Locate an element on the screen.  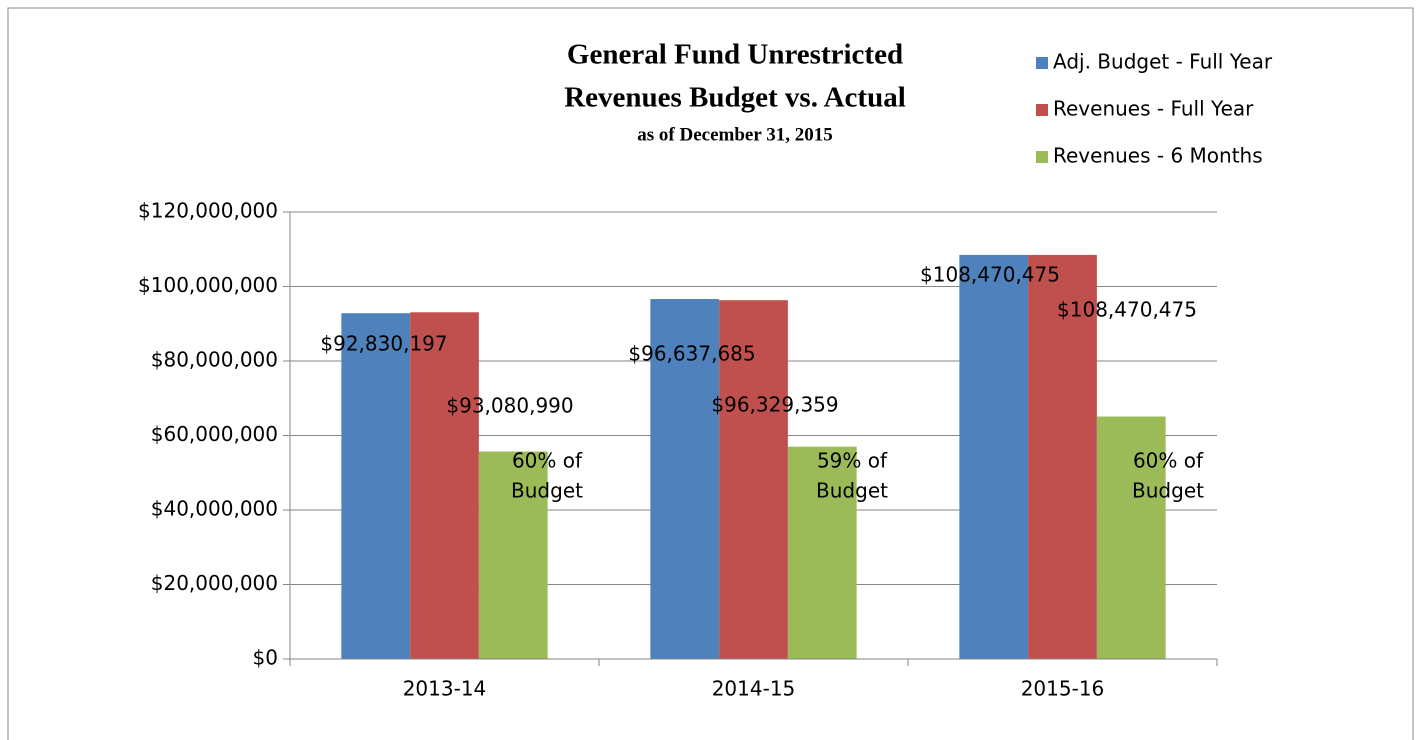
y-tick-label: $60,000,000 is located at coordinates (214, 434).